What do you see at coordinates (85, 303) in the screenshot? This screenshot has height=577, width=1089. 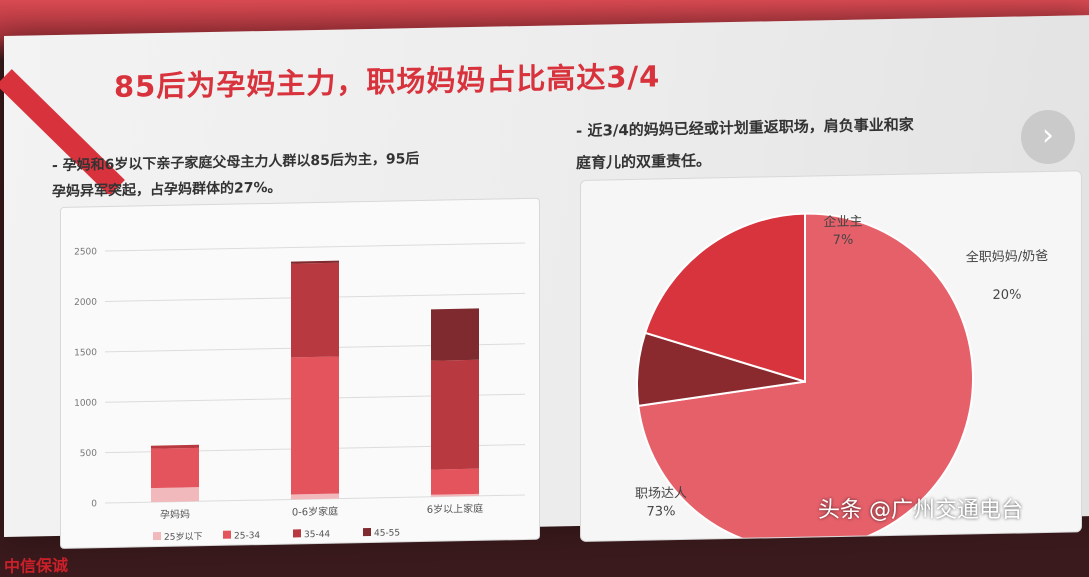 I see `y-tick-label: 2000` at bounding box center [85, 303].